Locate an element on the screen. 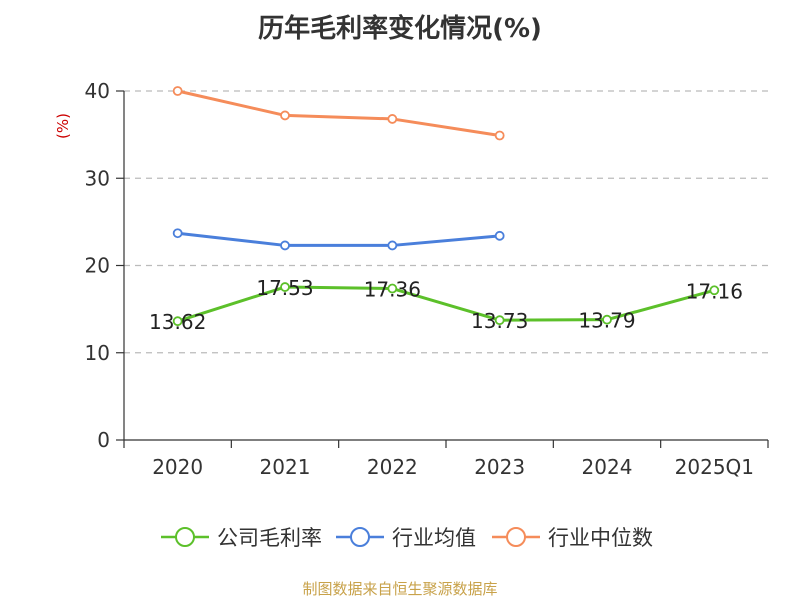 The height and width of the screenshot is (600, 800). legend-label: 行业中位数 is located at coordinates (600, 538).